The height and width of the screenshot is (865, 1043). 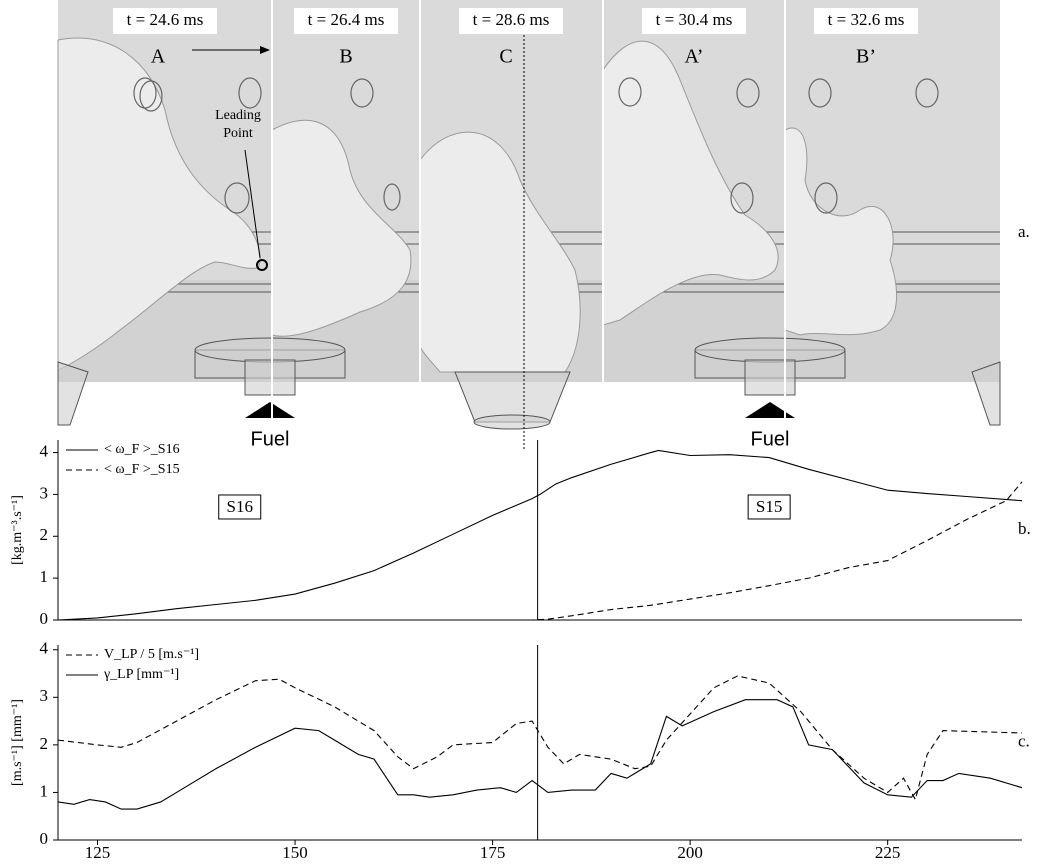 What do you see at coordinates (151, 654) in the screenshot?
I see `legend-label: V_LP / 5 [m.s⁻¹]` at bounding box center [151, 654].